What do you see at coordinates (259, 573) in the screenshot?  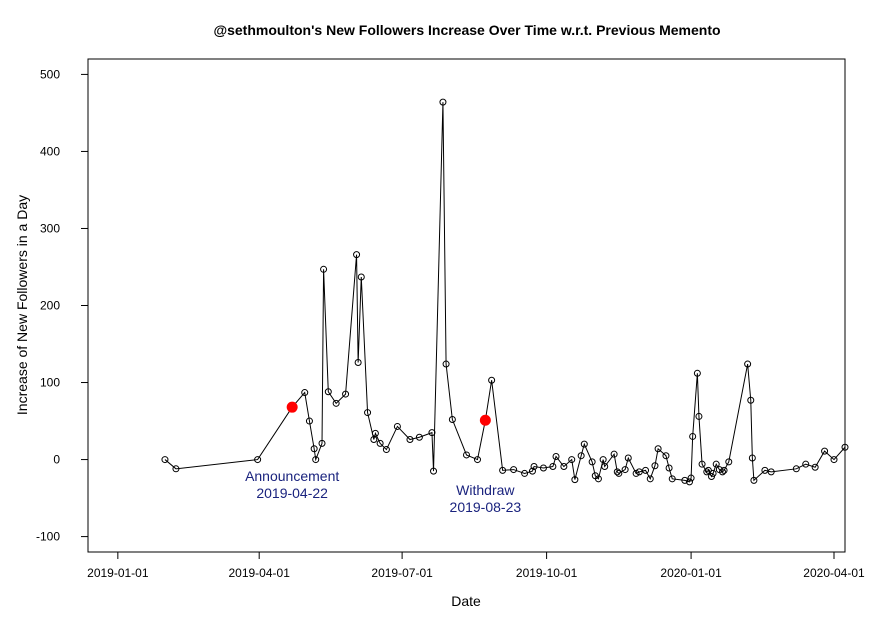 I see `x-tick-label: 2019-04-01` at bounding box center [259, 573].